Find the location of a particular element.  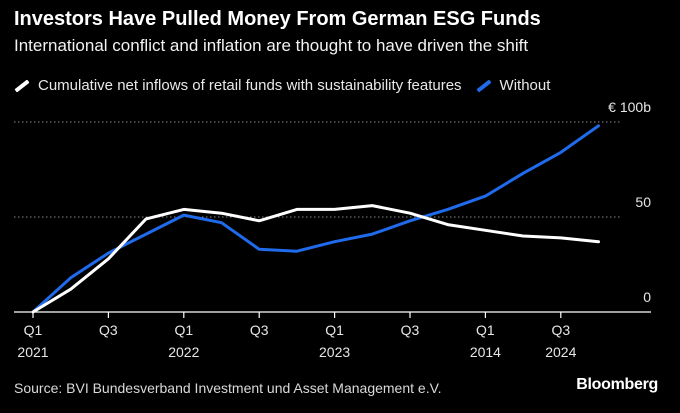

y-tick-label: 50 is located at coordinates (643, 202).